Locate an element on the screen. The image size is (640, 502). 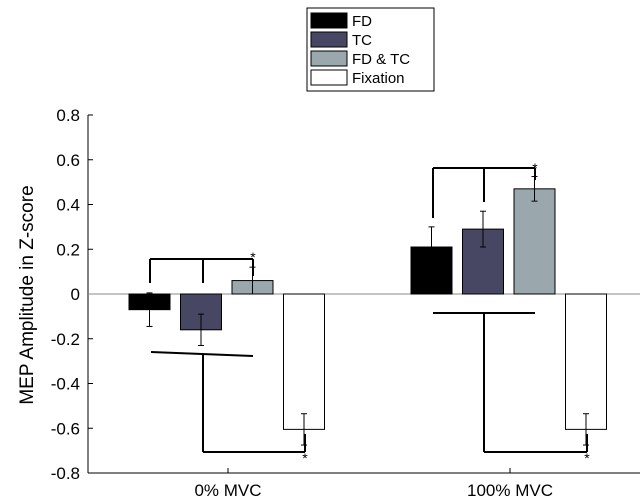
y-tick-label: -0.8 is located at coordinates (65, 473).